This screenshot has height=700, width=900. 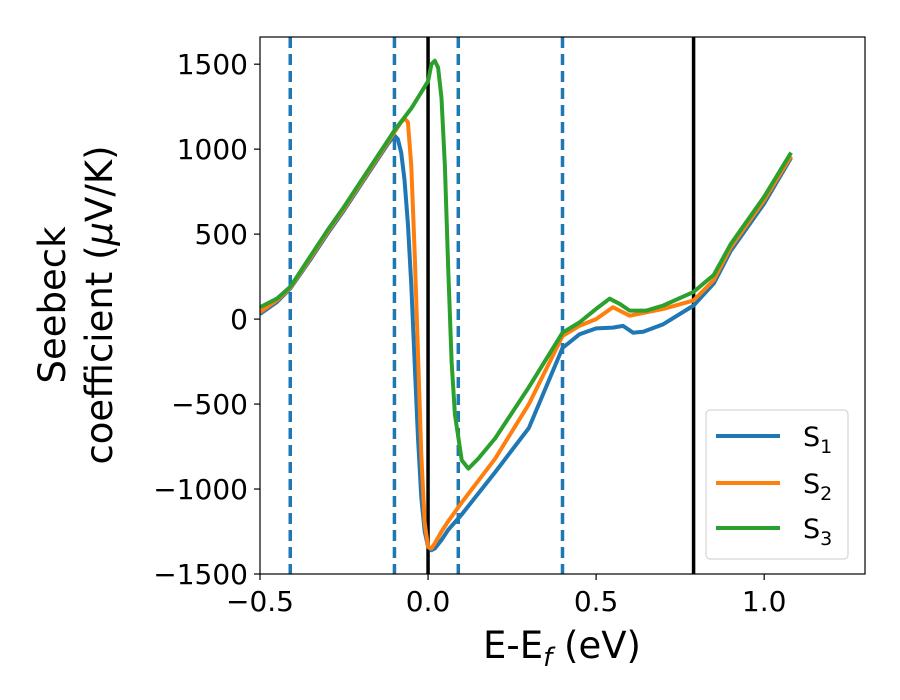 What do you see at coordinates (260, 601) in the screenshot?
I see `x-tick-label: −0.5` at bounding box center [260, 601].